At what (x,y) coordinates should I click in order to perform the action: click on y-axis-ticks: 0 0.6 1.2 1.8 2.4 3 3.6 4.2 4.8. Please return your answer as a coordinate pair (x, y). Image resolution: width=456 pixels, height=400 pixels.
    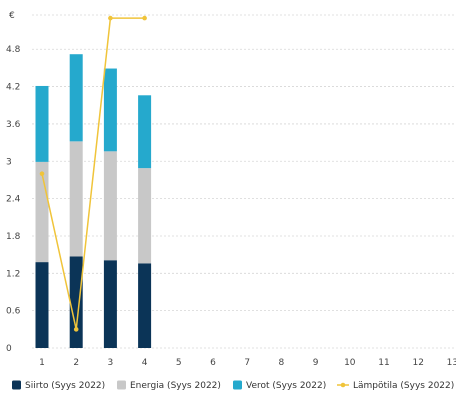
    Looking at the image, I should click on (13, 199).